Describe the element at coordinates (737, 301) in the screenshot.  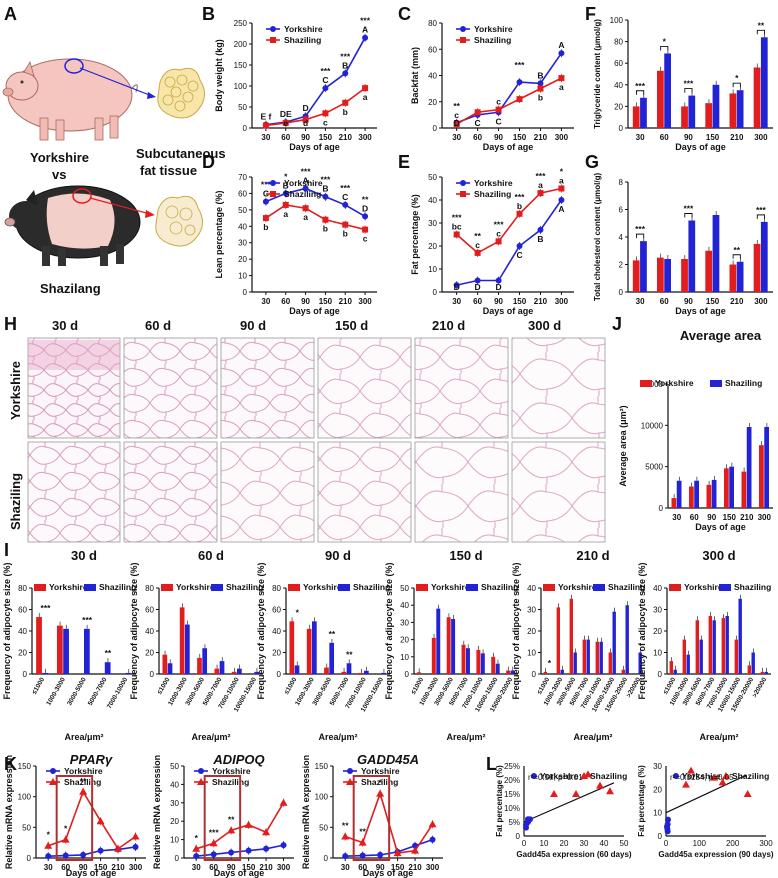
I see `x-tick-label: 210` at that location.